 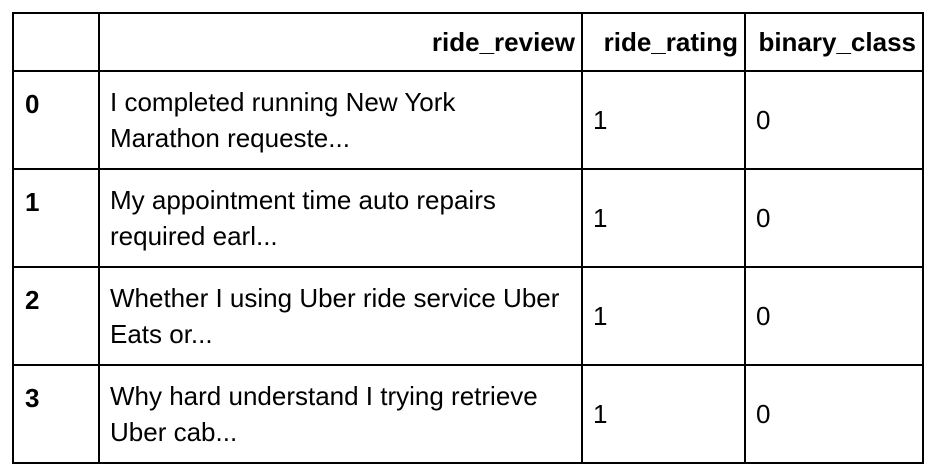 I want to click on header-row: ride_review ride_rating binary_class, so click(x=468, y=42).